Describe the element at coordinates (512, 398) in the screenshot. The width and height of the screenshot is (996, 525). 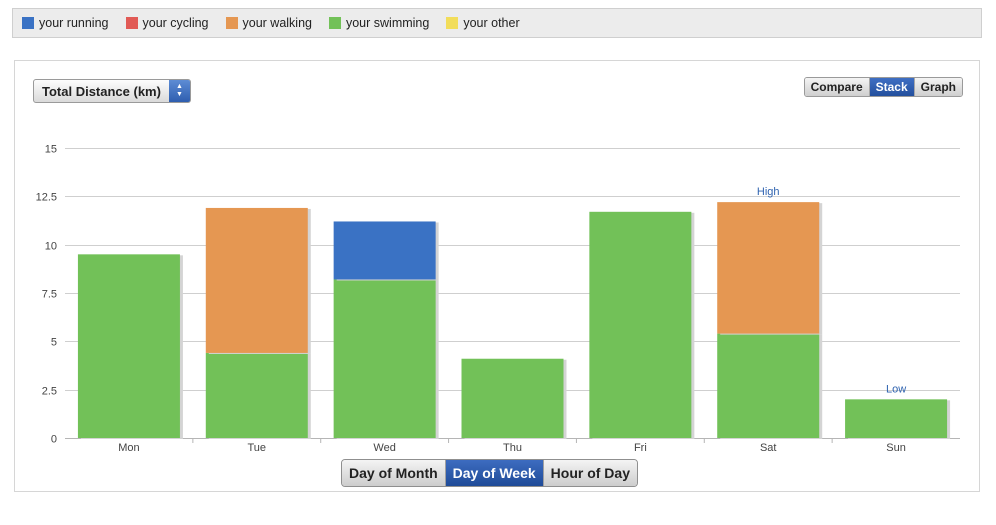
I see `bar-segment-thu` at that location.